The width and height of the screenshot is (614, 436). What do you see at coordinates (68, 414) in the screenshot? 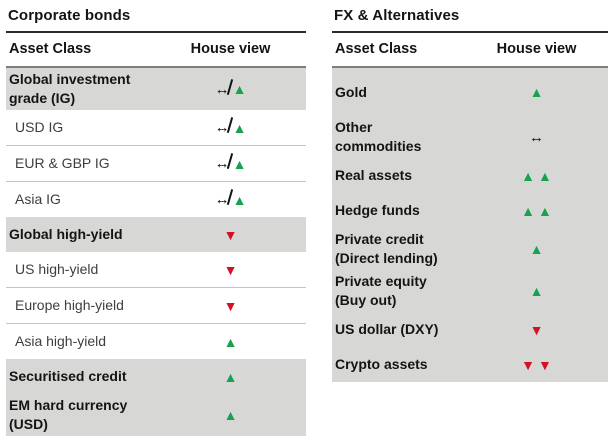
I see `asset-class-label: EM hard currency (USD)` at bounding box center [68, 414].